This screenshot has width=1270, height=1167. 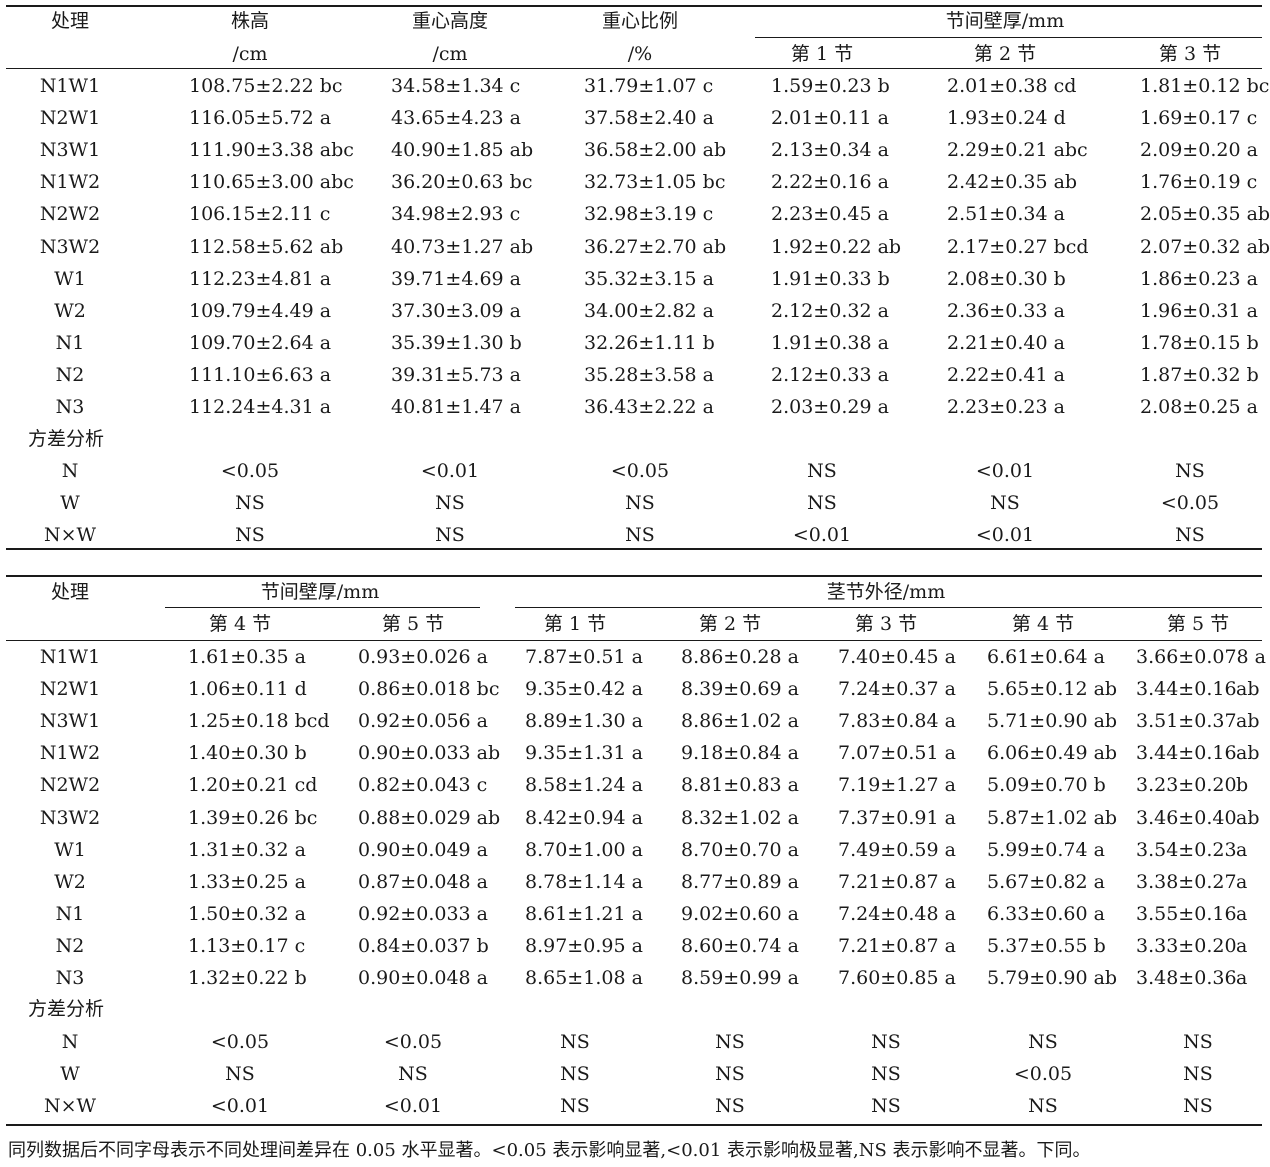 I want to click on table1-cell: 36.20±0.63 bc, so click(x=462, y=182).